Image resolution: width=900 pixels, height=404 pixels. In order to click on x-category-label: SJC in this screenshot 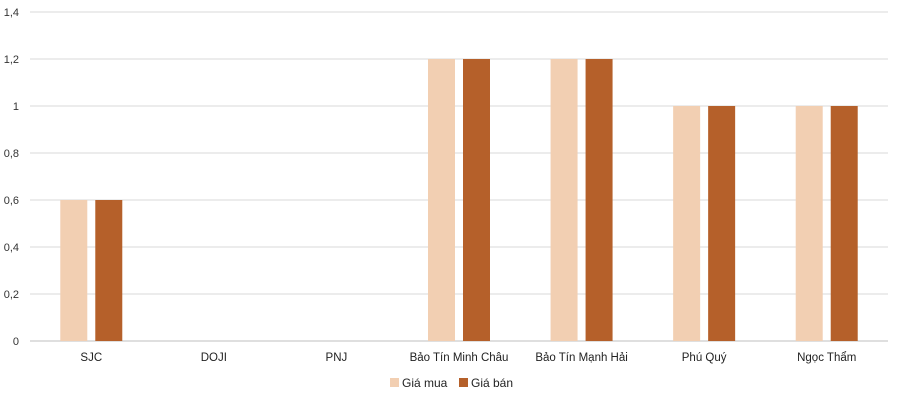, I will do `click(91, 358)`.